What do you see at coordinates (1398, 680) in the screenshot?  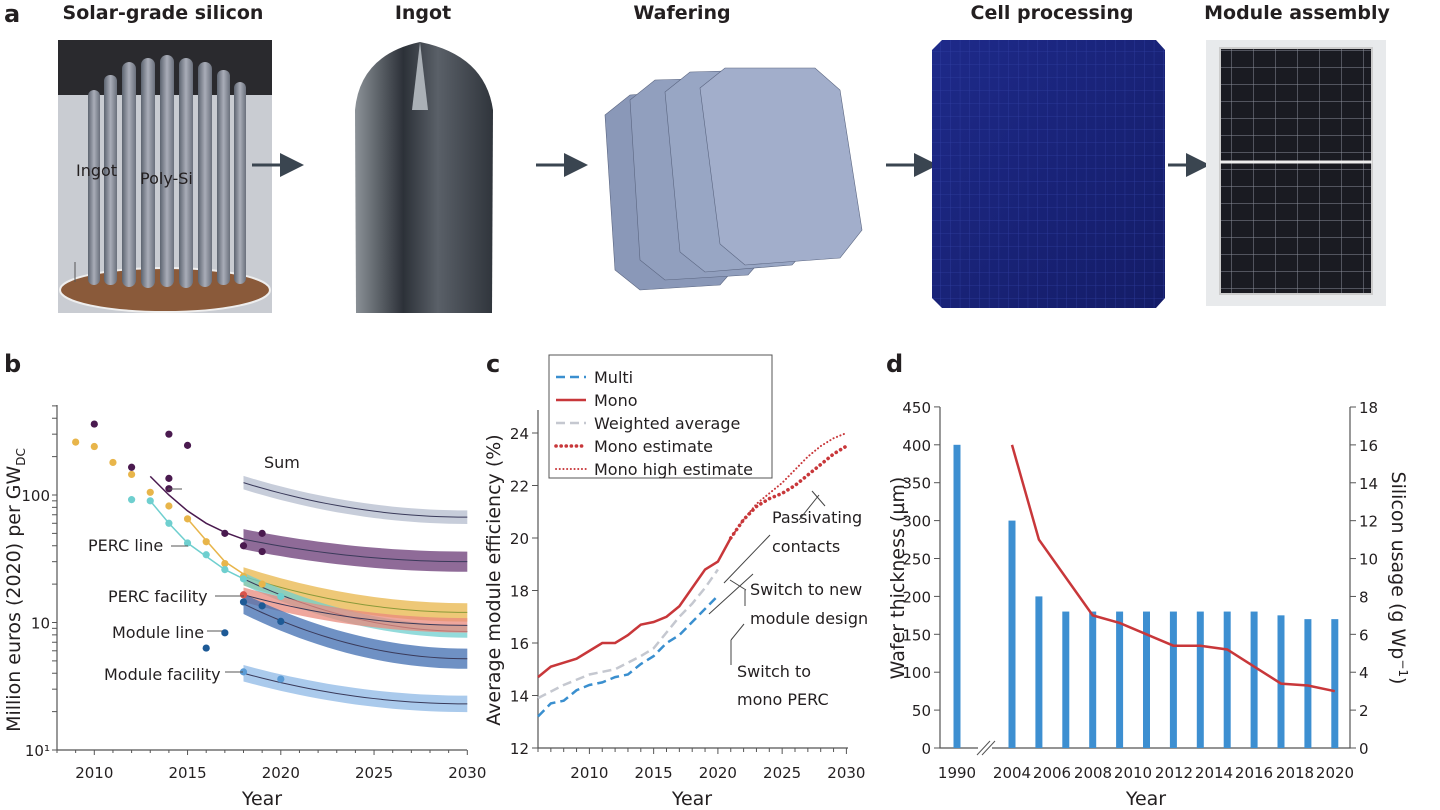 I see `y-axis-label-right-close: )` at bounding box center [1398, 680].